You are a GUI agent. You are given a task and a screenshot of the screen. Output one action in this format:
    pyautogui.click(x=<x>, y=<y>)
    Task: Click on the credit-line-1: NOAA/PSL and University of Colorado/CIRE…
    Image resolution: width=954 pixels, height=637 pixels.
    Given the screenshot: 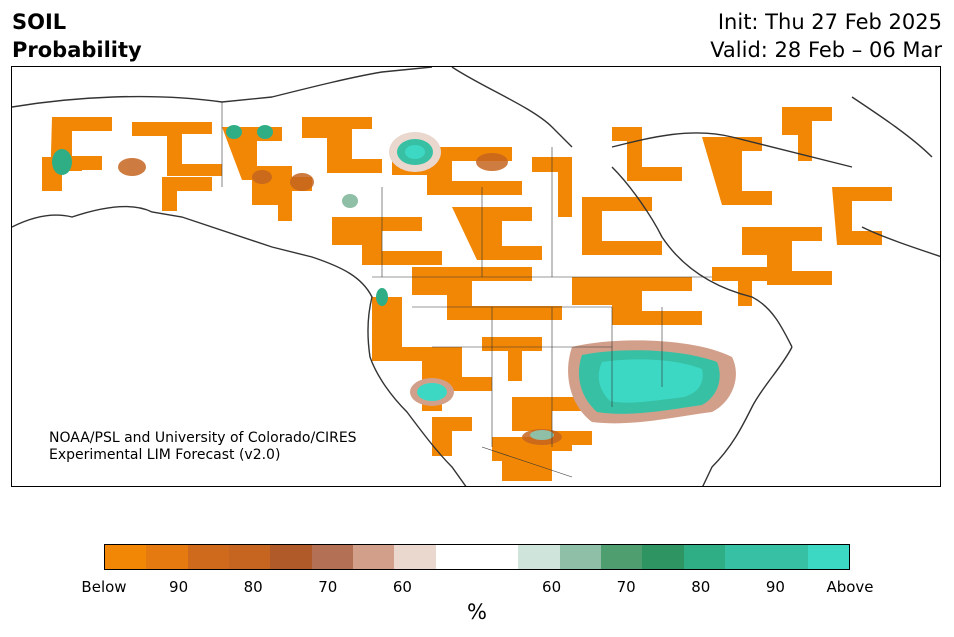 What is the action you would take?
    pyautogui.click(x=203, y=438)
    